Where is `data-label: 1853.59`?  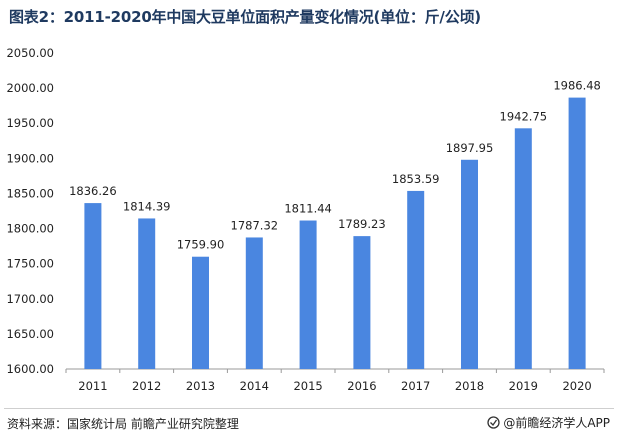
data-label: 1853.59 is located at coordinates (416, 179).